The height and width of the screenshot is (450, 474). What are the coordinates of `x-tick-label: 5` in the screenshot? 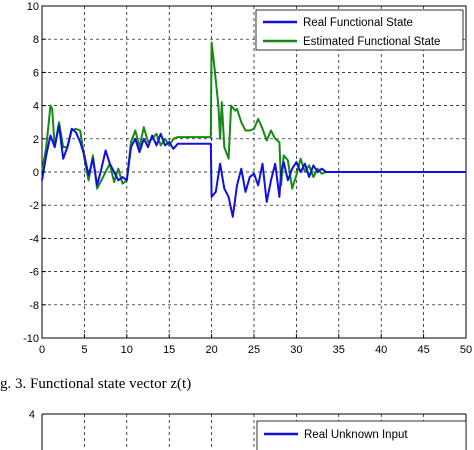 It's located at (84, 350).